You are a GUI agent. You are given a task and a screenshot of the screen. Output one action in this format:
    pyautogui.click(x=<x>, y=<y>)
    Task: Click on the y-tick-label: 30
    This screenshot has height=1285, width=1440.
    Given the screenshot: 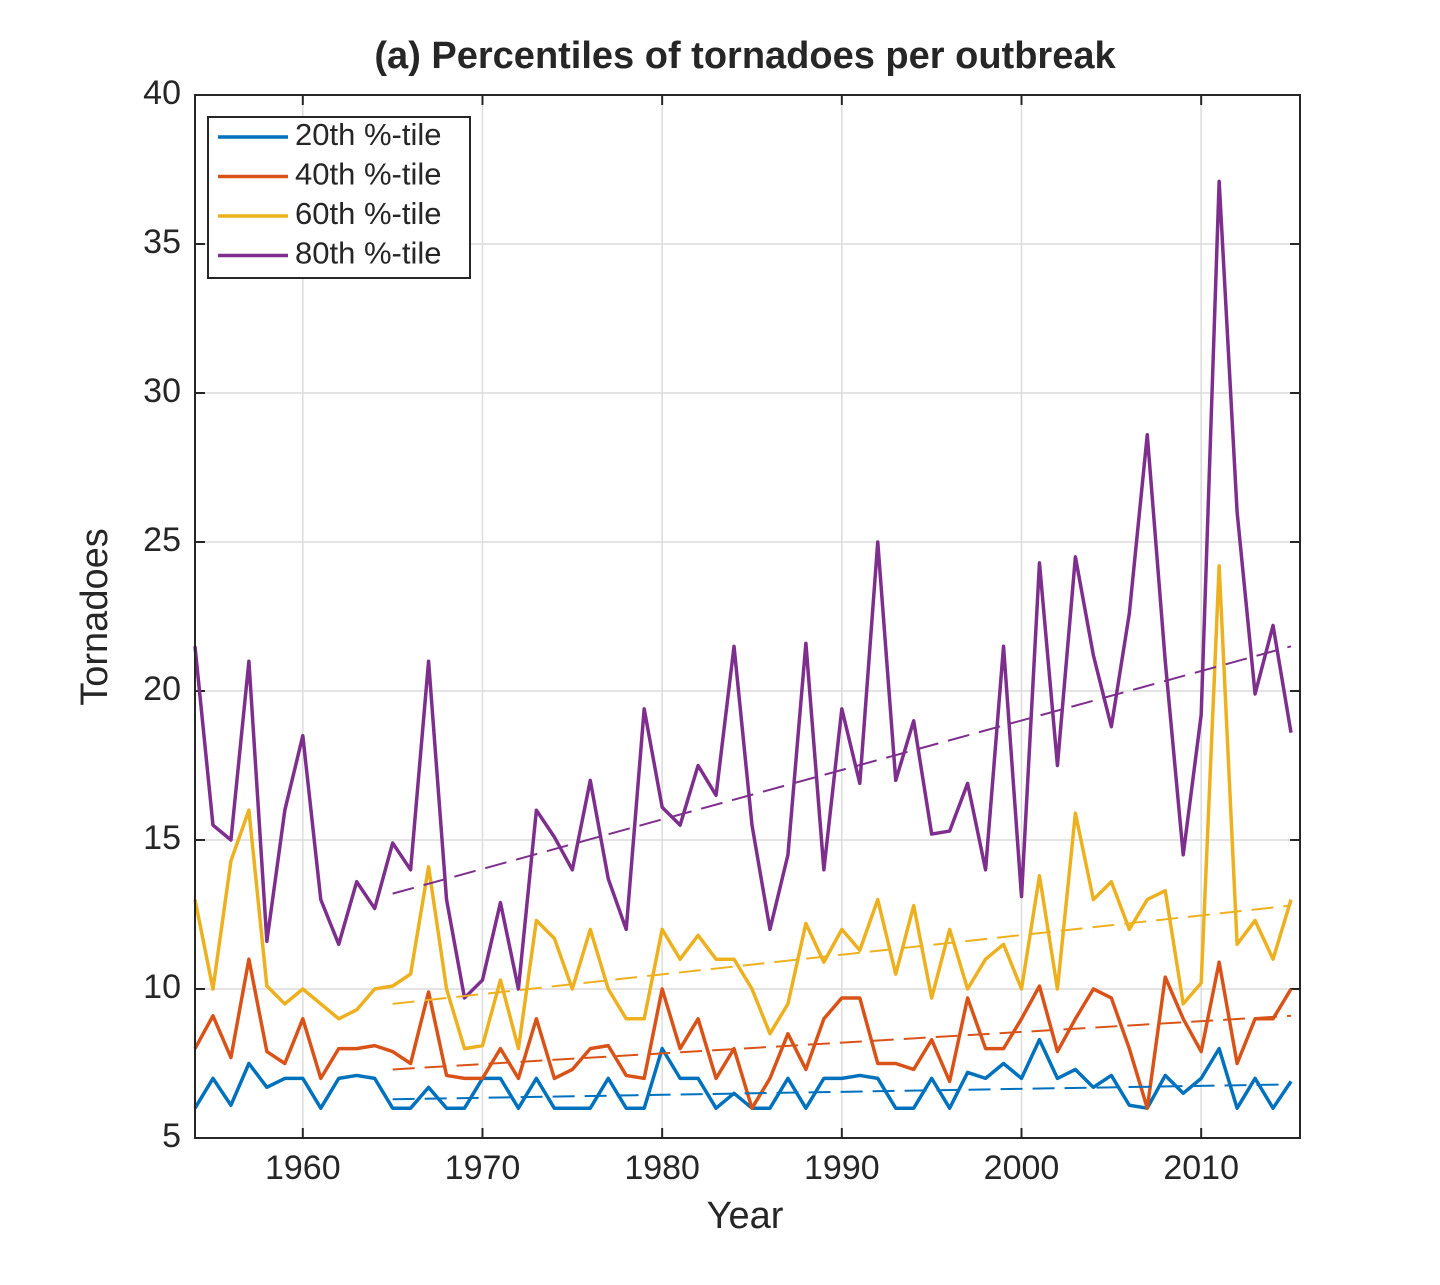 What is the action you would take?
    pyautogui.click(x=162, y=391)
    